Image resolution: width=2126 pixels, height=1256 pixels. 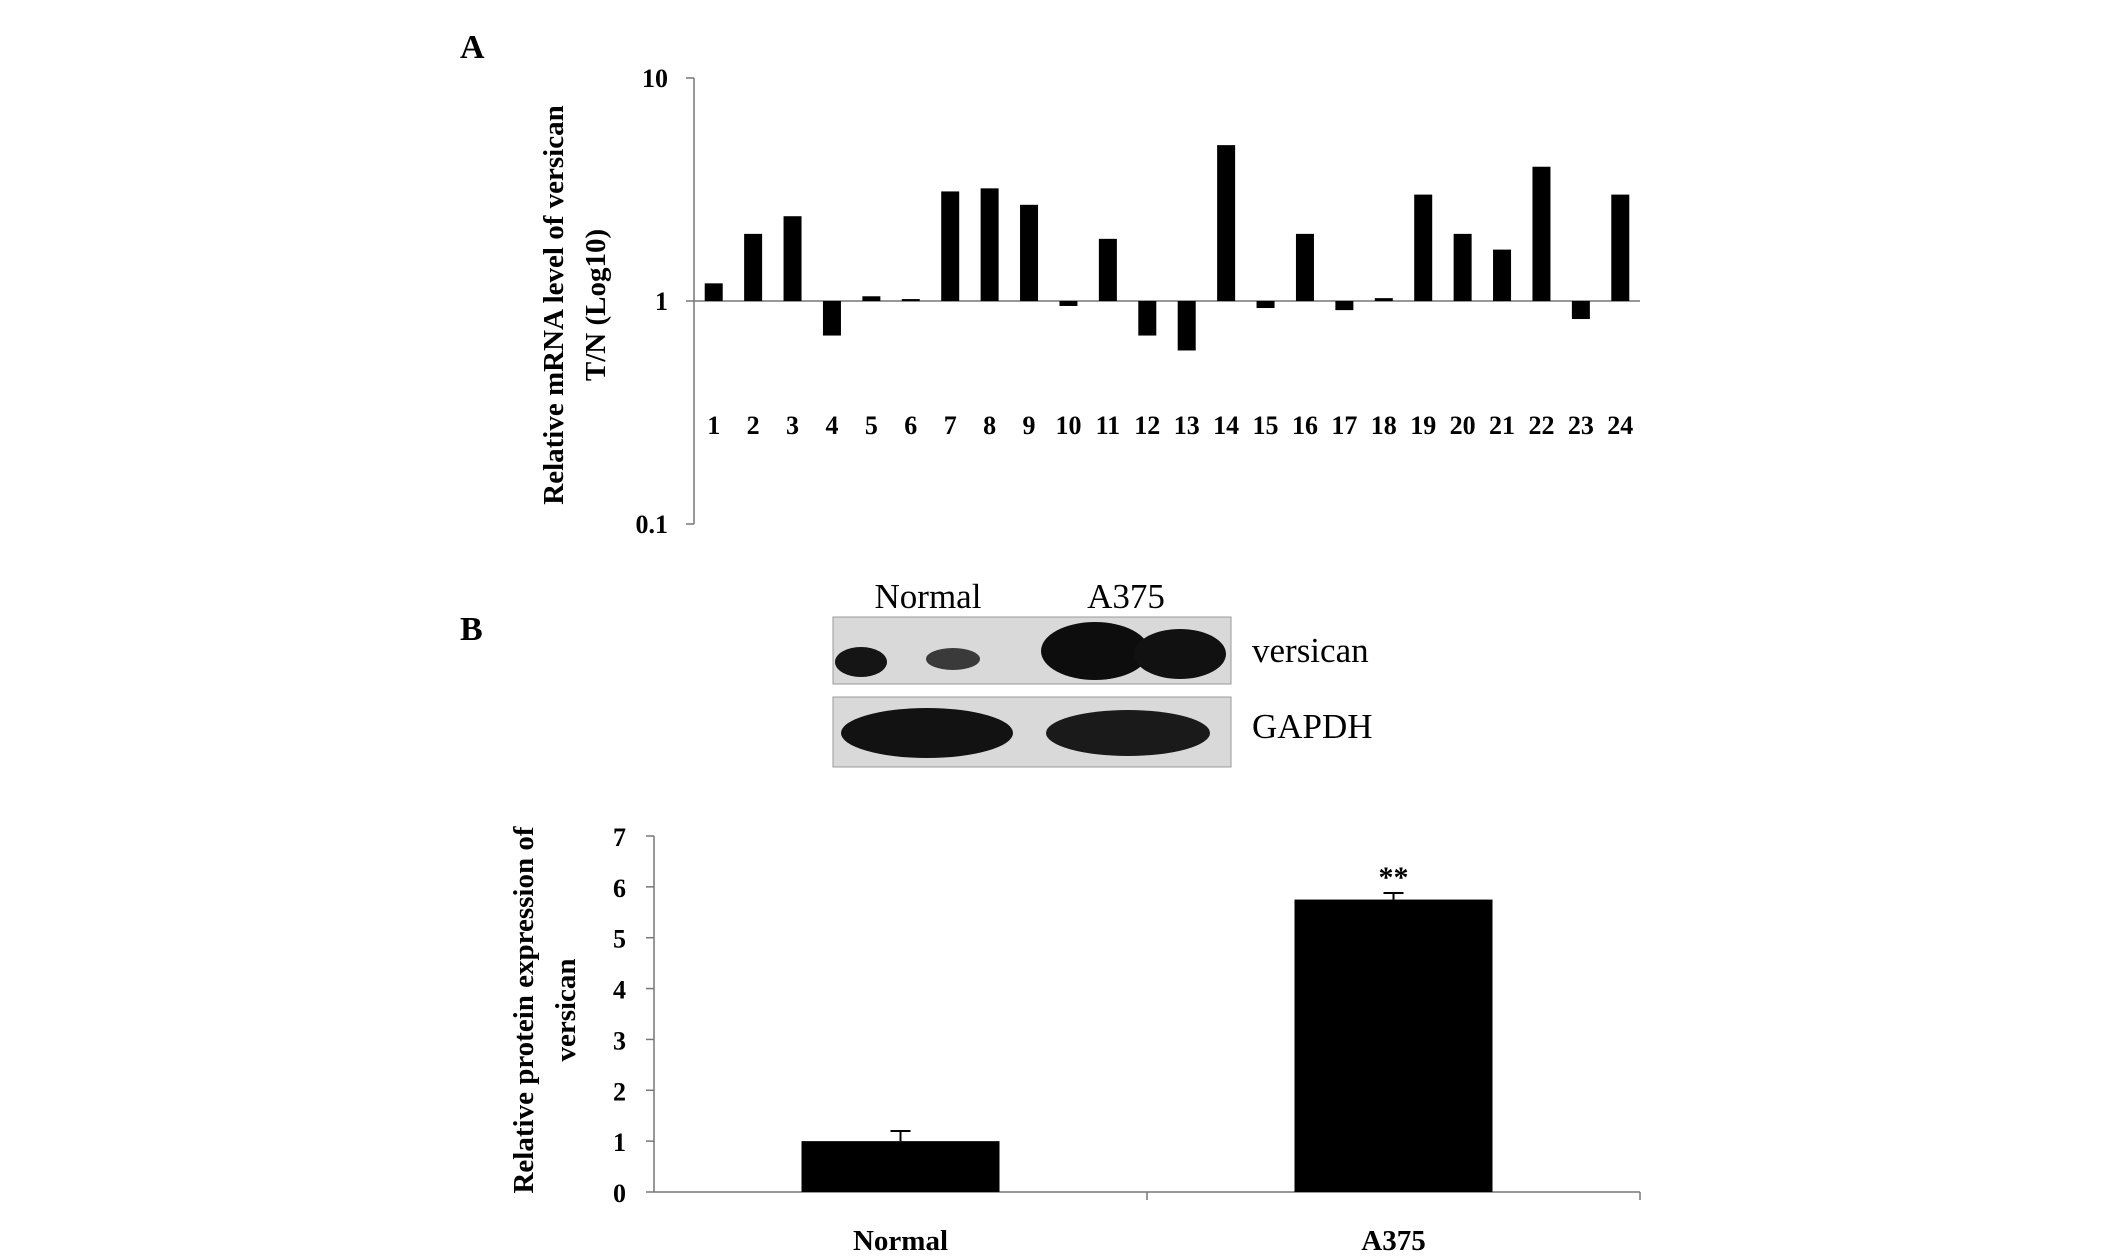 What do you see at coordinates (1312, 726) in the screenshot?
I see `blot-row-label-gapdh: GAPDH` at bounding box center [1312, 726].